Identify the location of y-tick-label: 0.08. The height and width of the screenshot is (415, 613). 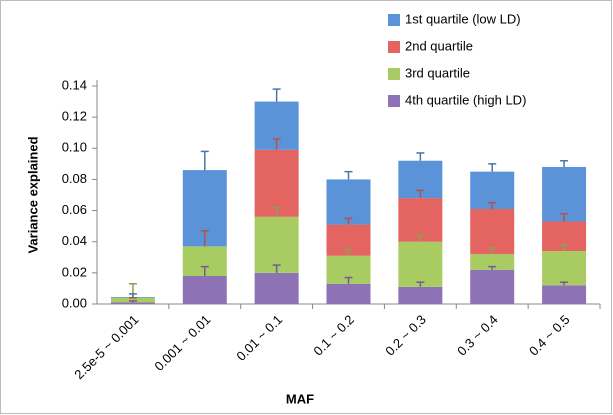
(74, 178).